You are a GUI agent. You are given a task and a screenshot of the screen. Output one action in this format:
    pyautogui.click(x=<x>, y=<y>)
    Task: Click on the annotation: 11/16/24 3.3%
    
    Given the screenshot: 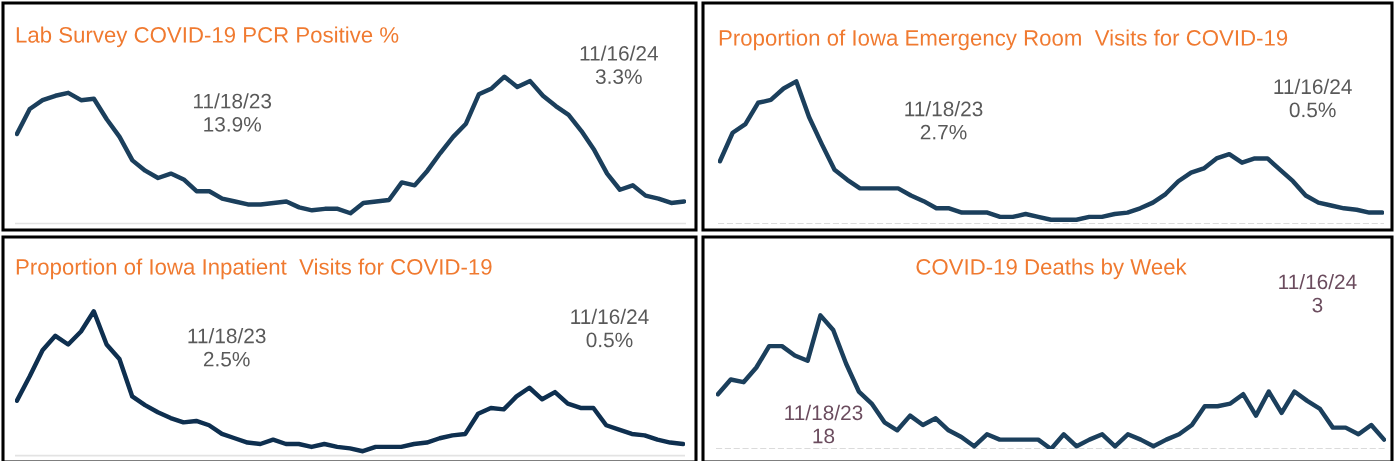 What is the action you would take?
    pyautogui.click(x=619, y=64)
    